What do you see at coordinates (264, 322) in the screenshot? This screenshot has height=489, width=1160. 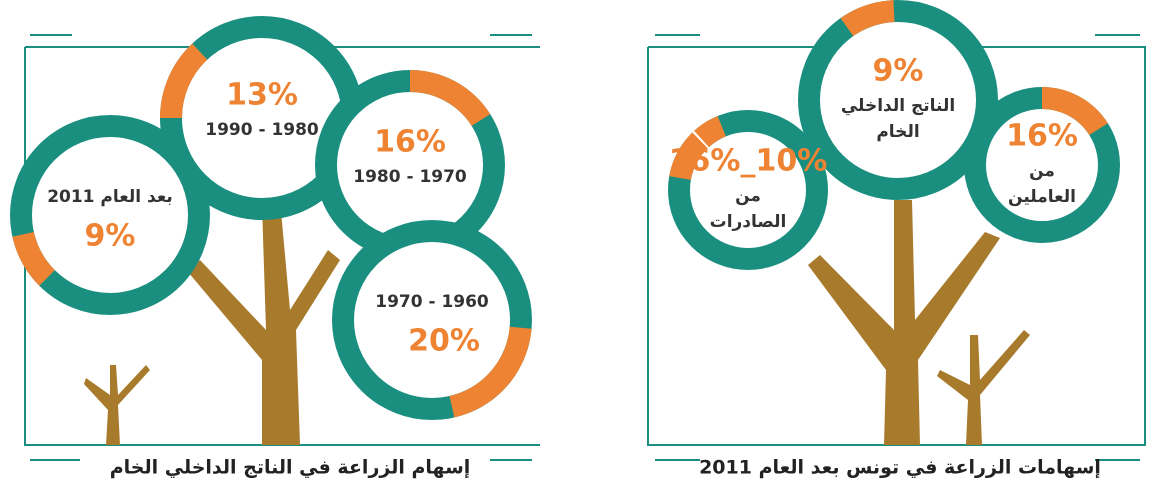 I see `tree-left` at bounding box center [264, 322].